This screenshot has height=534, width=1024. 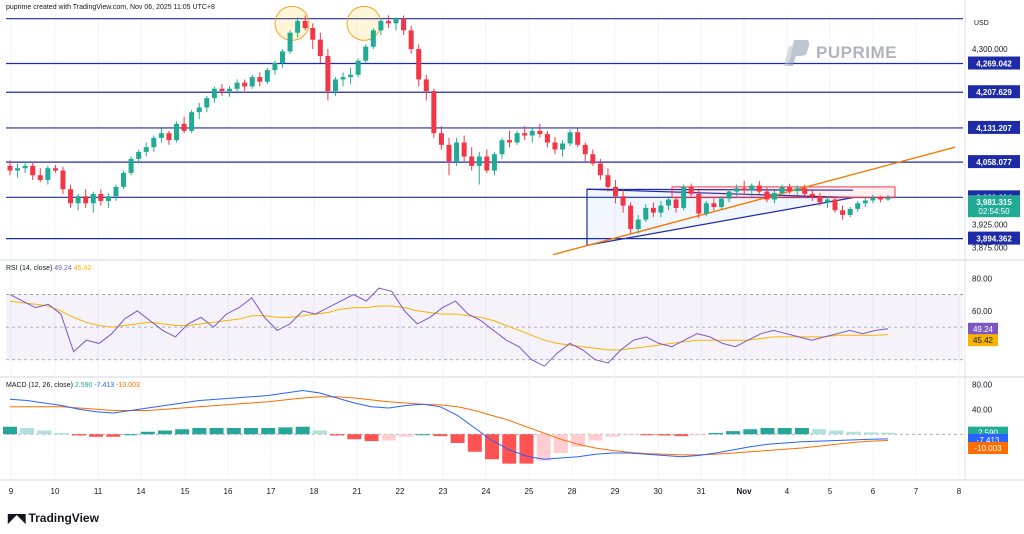 I want to click on time-tick-label: 25, so click(x=529, y=491).